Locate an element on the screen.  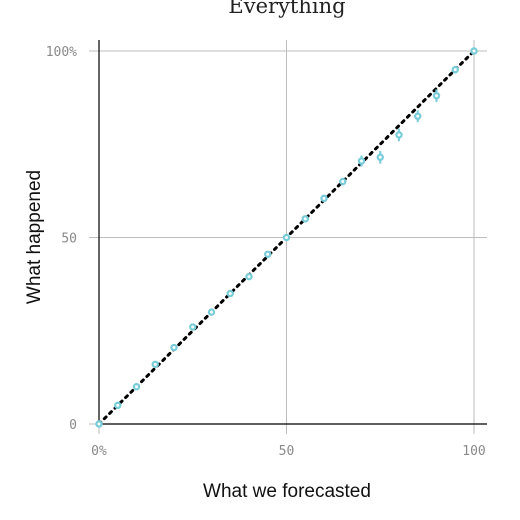
y-tick-label: 0 is located at coordinates (73, 425).